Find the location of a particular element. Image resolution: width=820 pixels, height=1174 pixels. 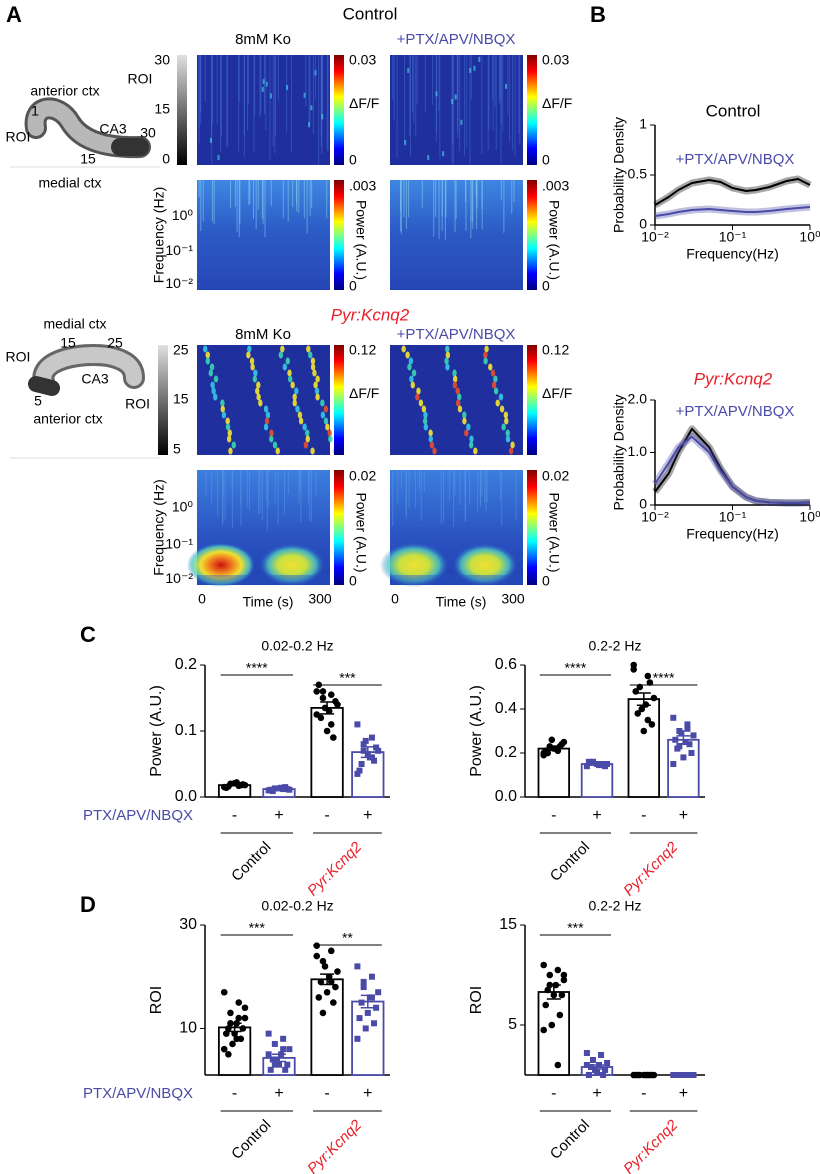

roi-tick-label: 15 is located at coordinates (181, 399).